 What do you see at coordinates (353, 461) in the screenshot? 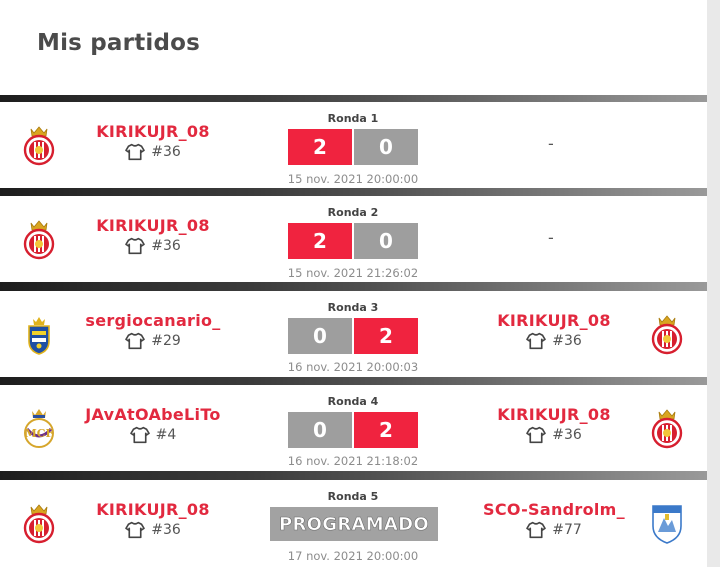
I see `match-date: 16 nov. 2021 21:18:02` at bounding box center [353, 461].